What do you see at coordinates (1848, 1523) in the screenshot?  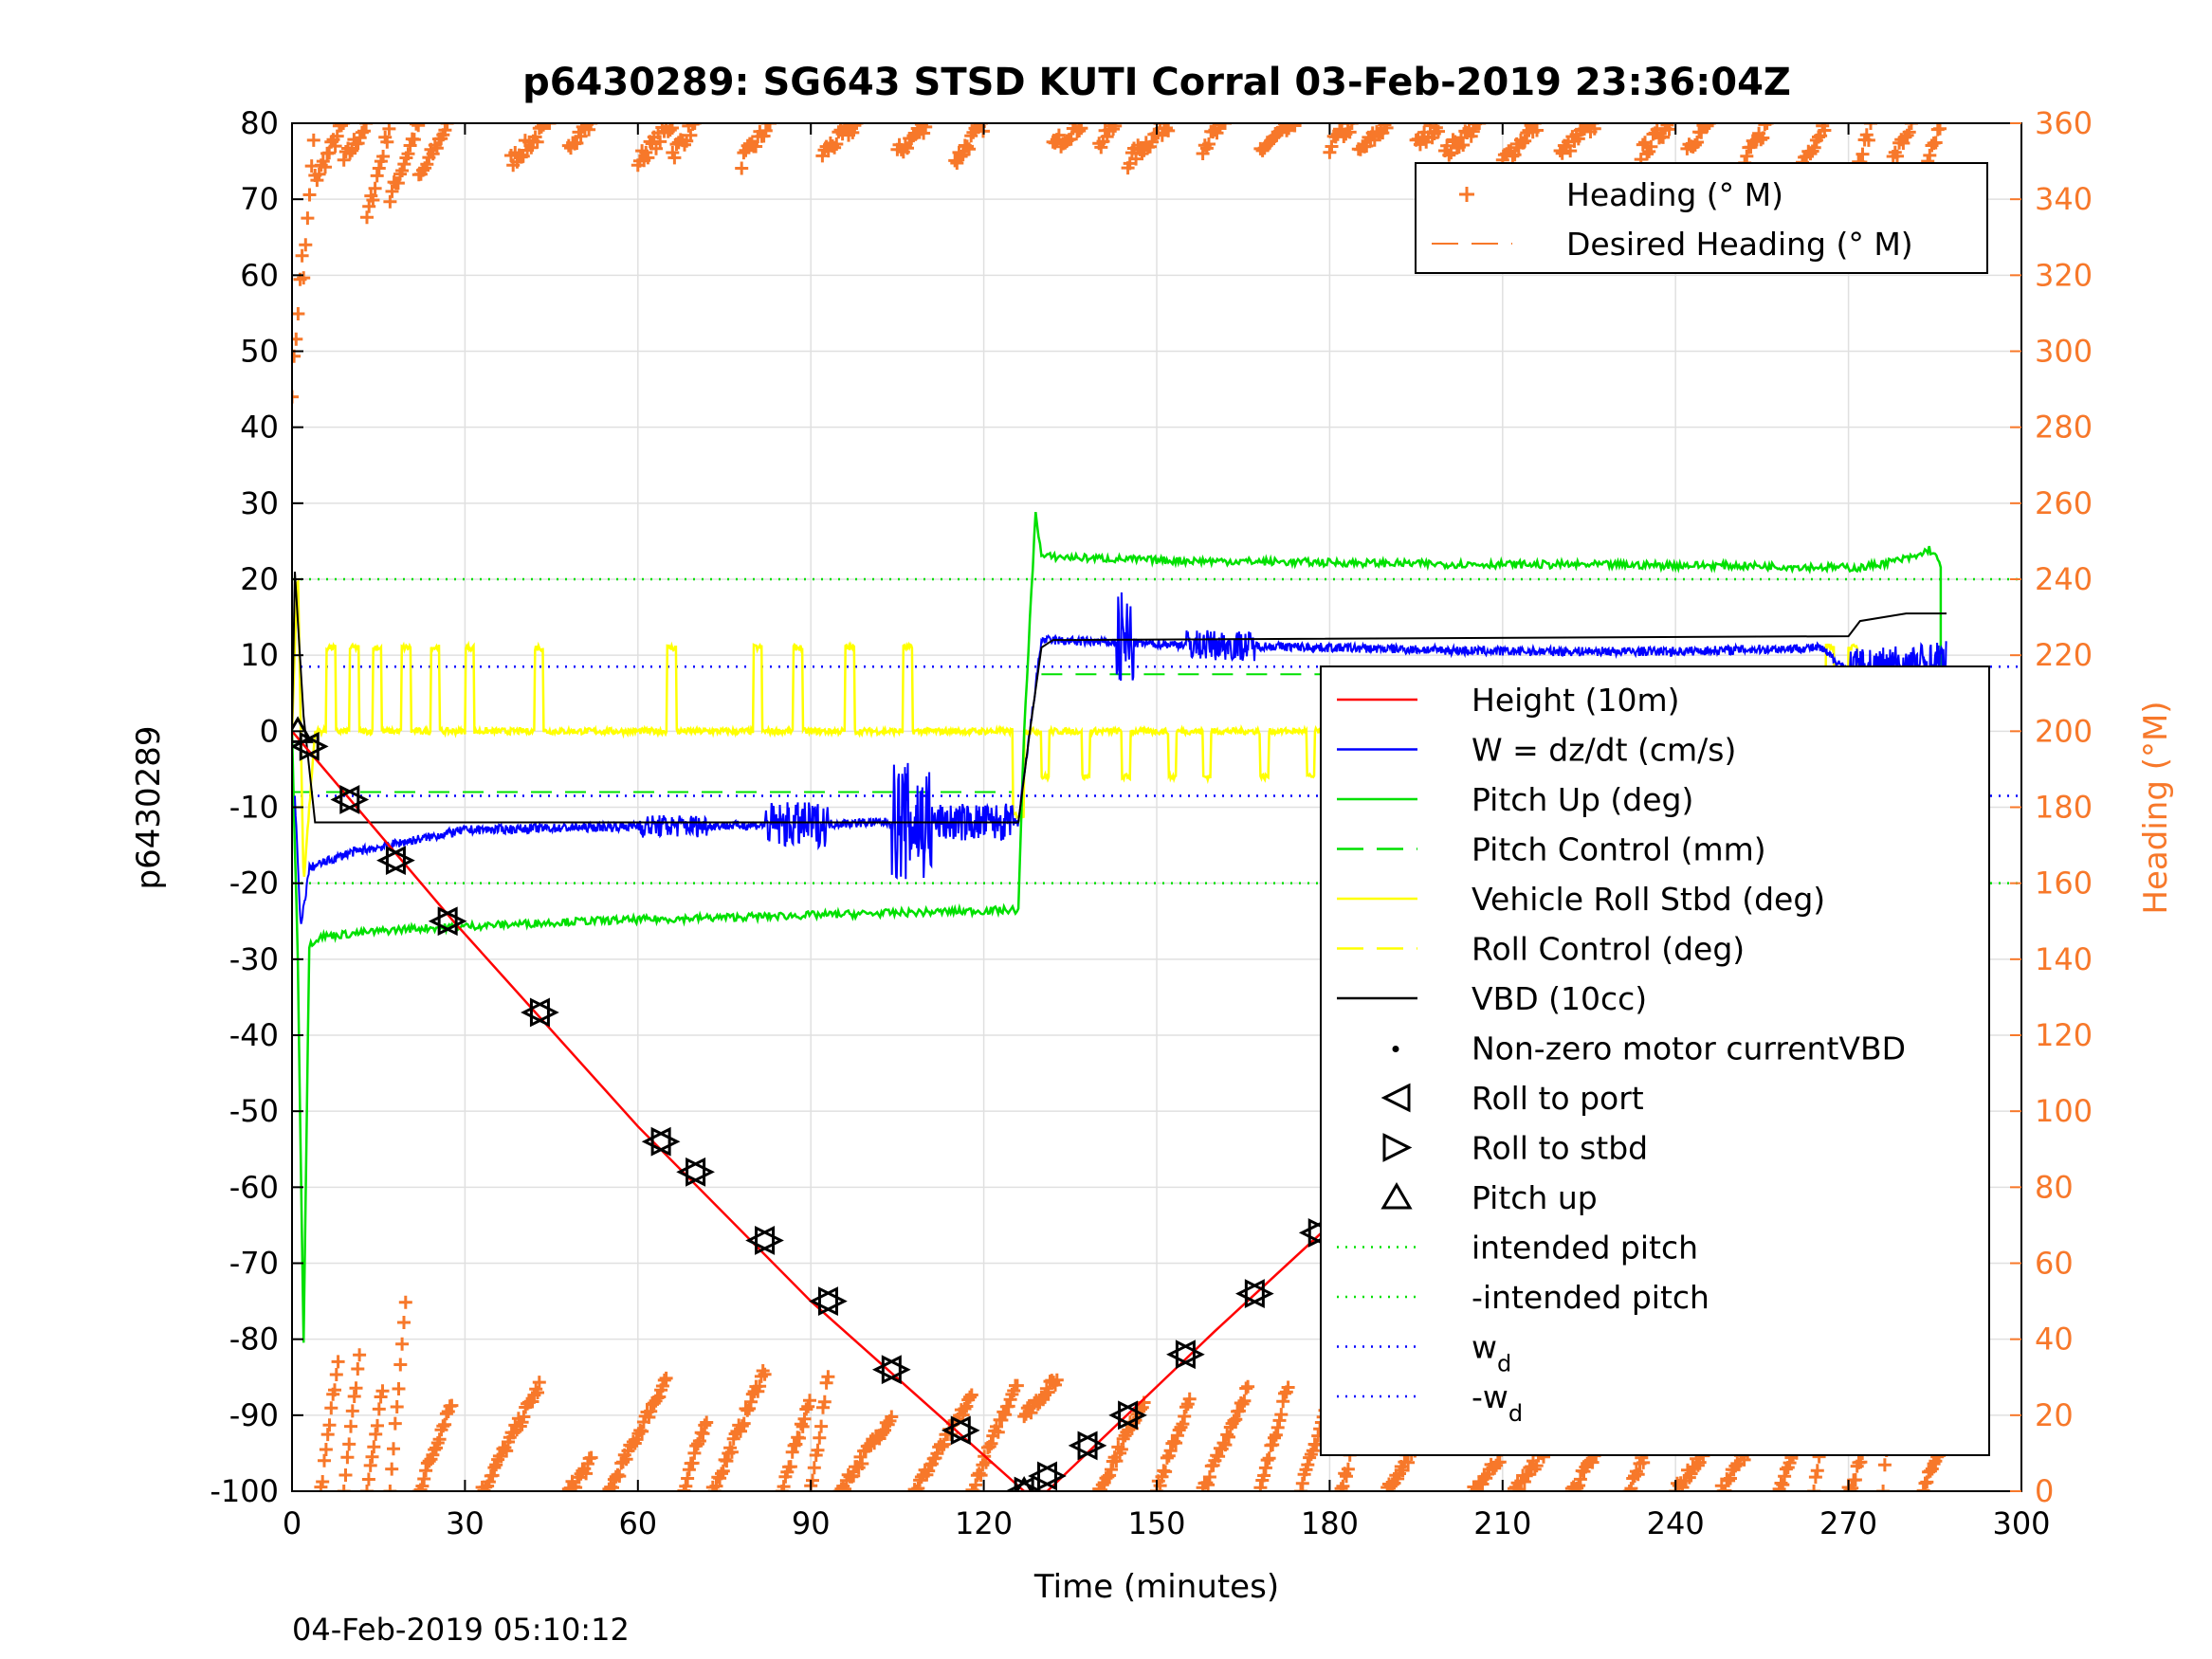 I see `x-tick-label: 270` at bounding box center [1848, 1523].